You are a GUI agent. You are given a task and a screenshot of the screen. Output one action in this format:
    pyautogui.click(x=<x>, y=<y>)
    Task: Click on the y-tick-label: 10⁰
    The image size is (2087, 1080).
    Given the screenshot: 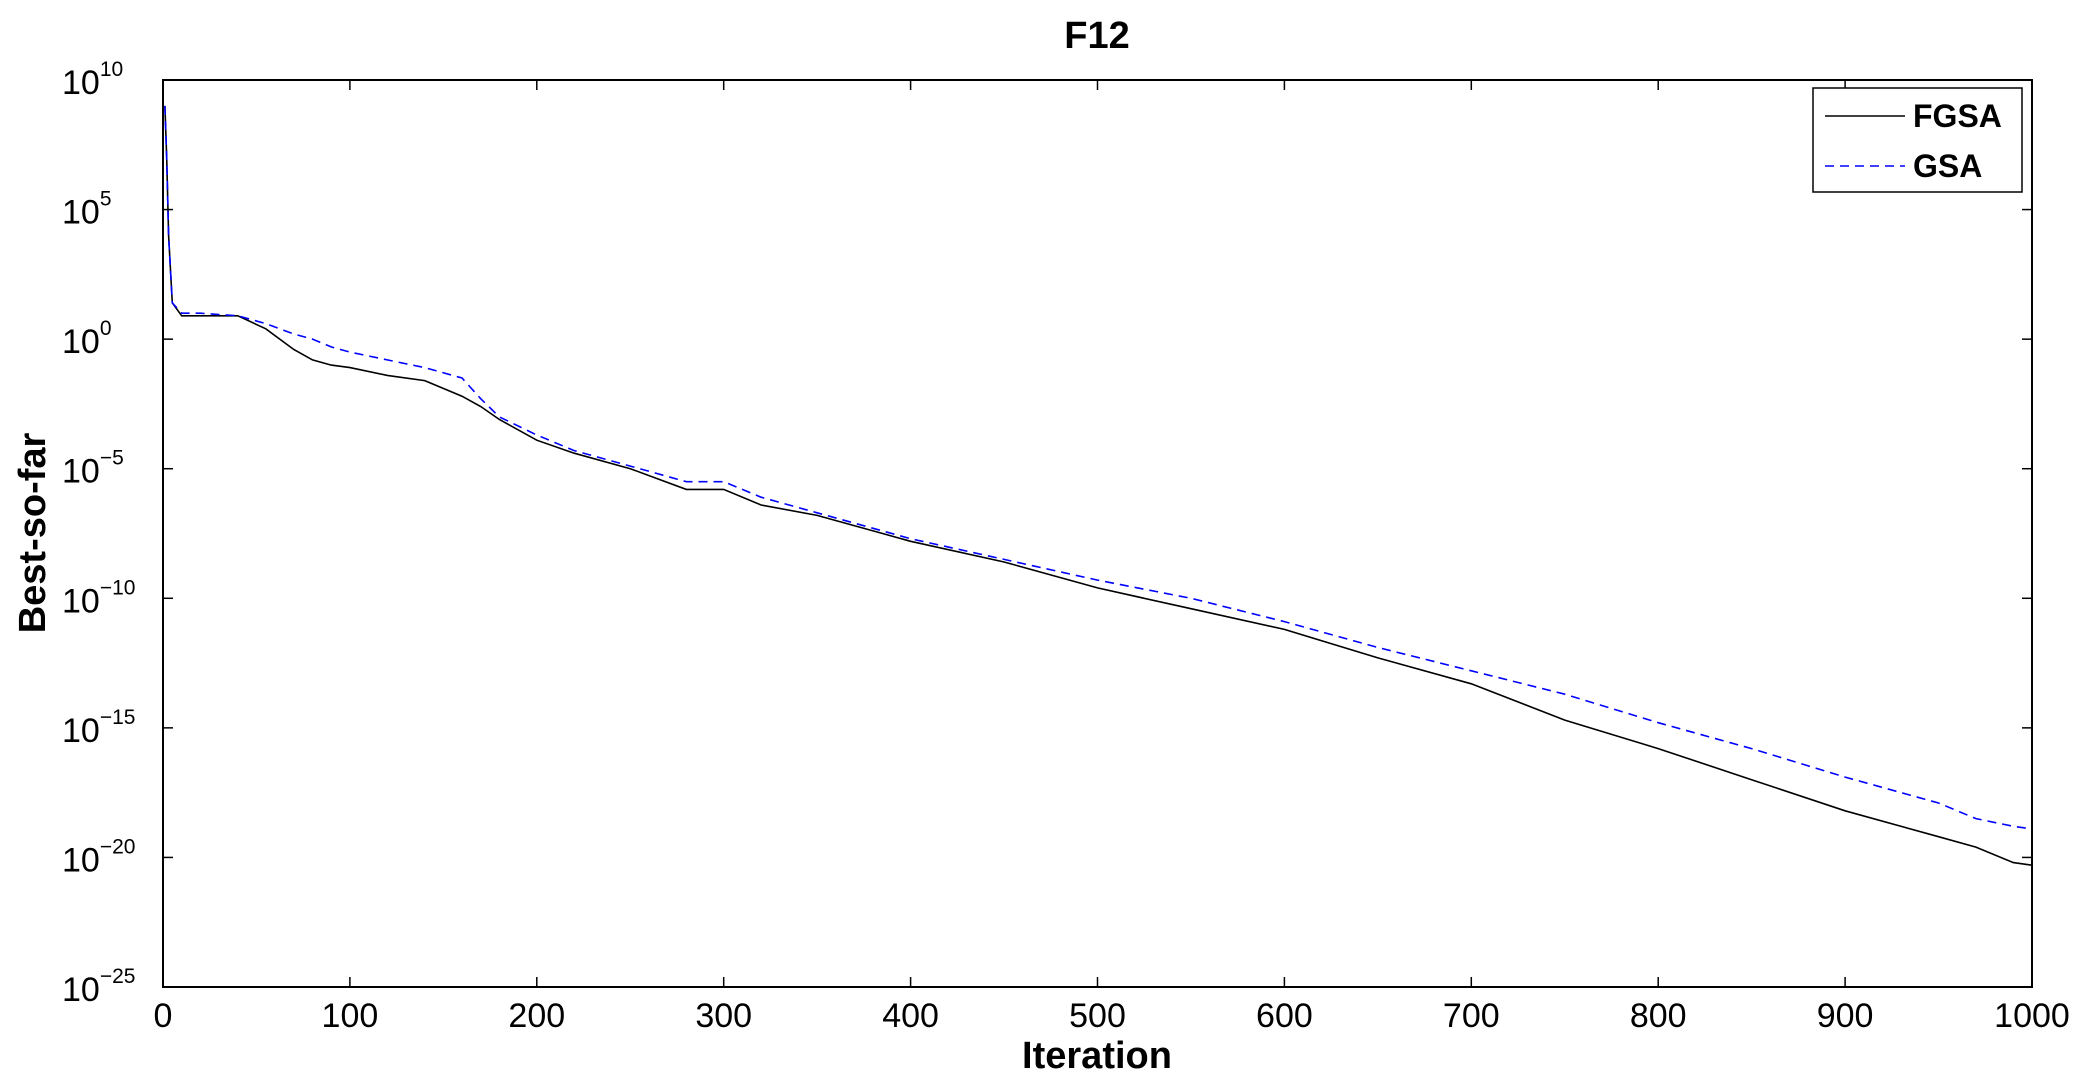 What is the action you would take?
    pyautogui.click(x=87, y=339)
    